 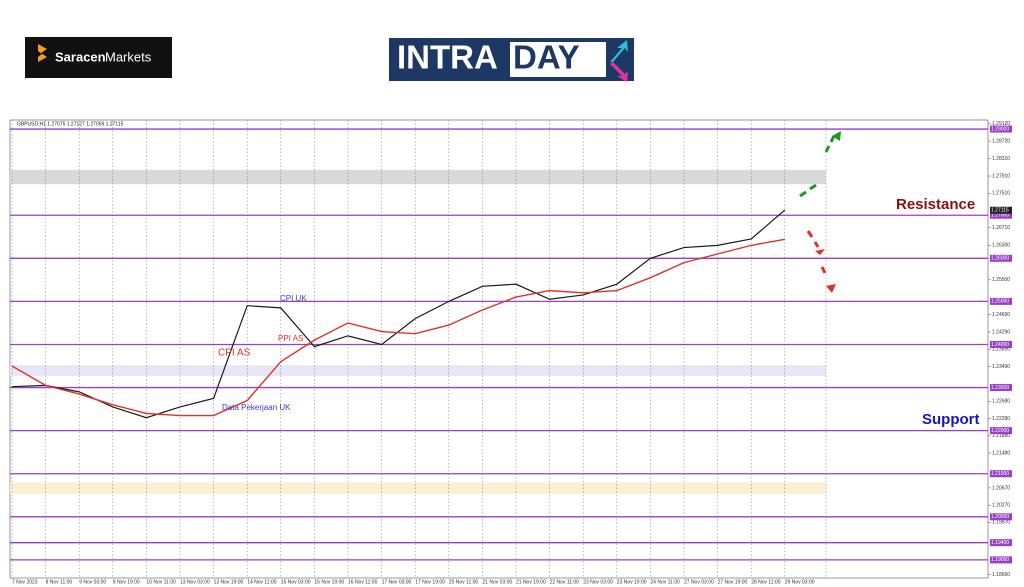 I want to click on y-tick-label: 1.28720, so click(x=1001, y=141).